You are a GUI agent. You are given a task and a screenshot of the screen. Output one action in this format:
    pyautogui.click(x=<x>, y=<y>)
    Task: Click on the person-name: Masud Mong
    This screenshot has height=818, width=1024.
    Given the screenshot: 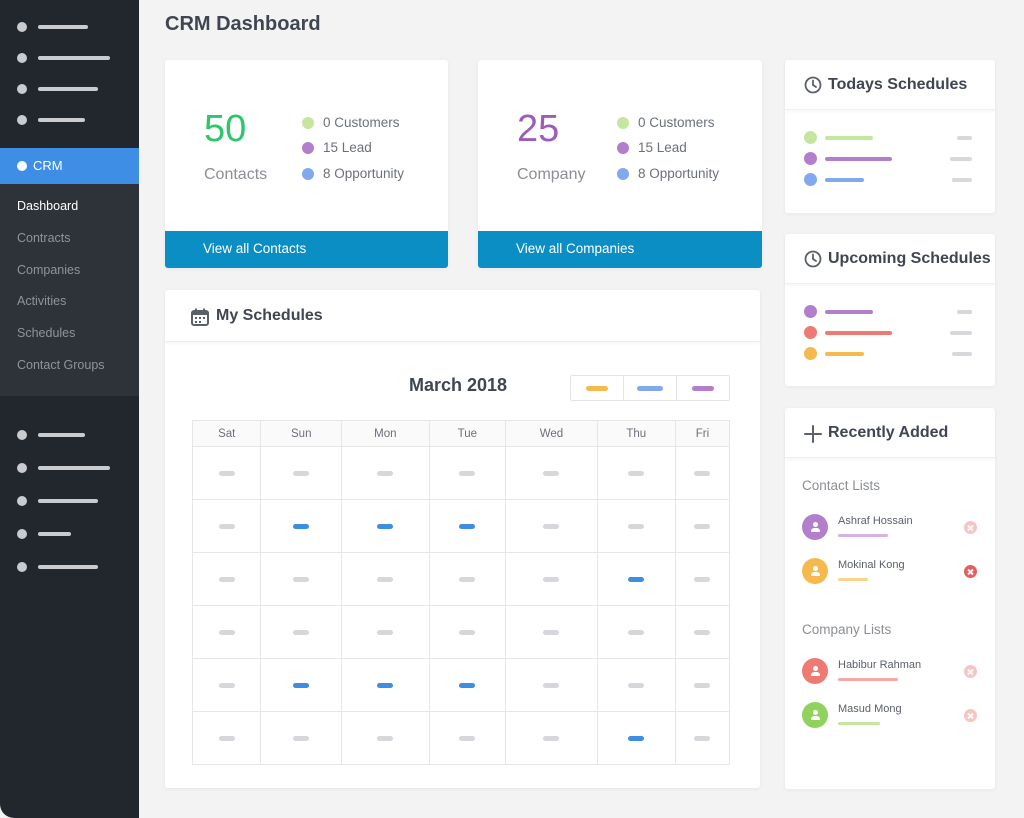 What is the action you would take?
    pyautogui.click(x=870, y=709)
    